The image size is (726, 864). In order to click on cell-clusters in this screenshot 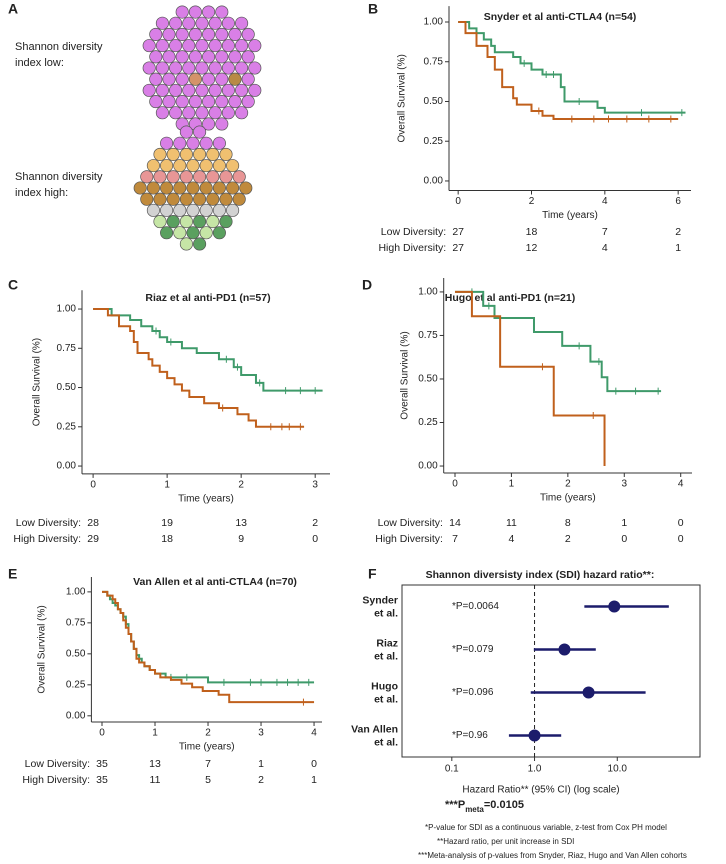, I will do `click(197, 128)`.